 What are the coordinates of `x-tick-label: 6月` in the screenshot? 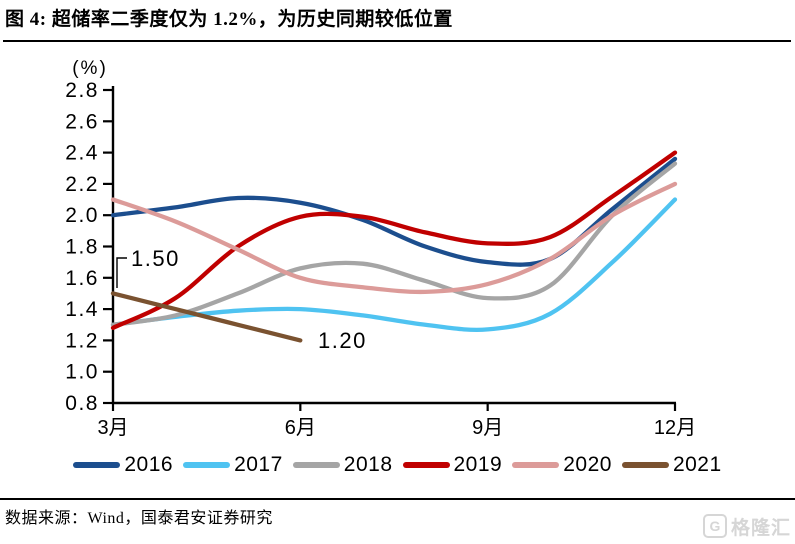 It's located at (300, 428).